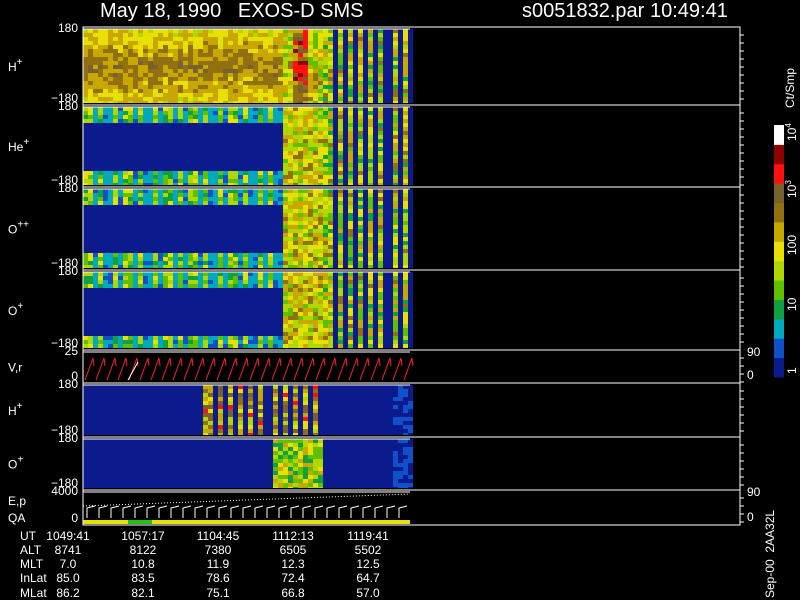  I want to click on file-name: s0051832.par, so click(583, 11).